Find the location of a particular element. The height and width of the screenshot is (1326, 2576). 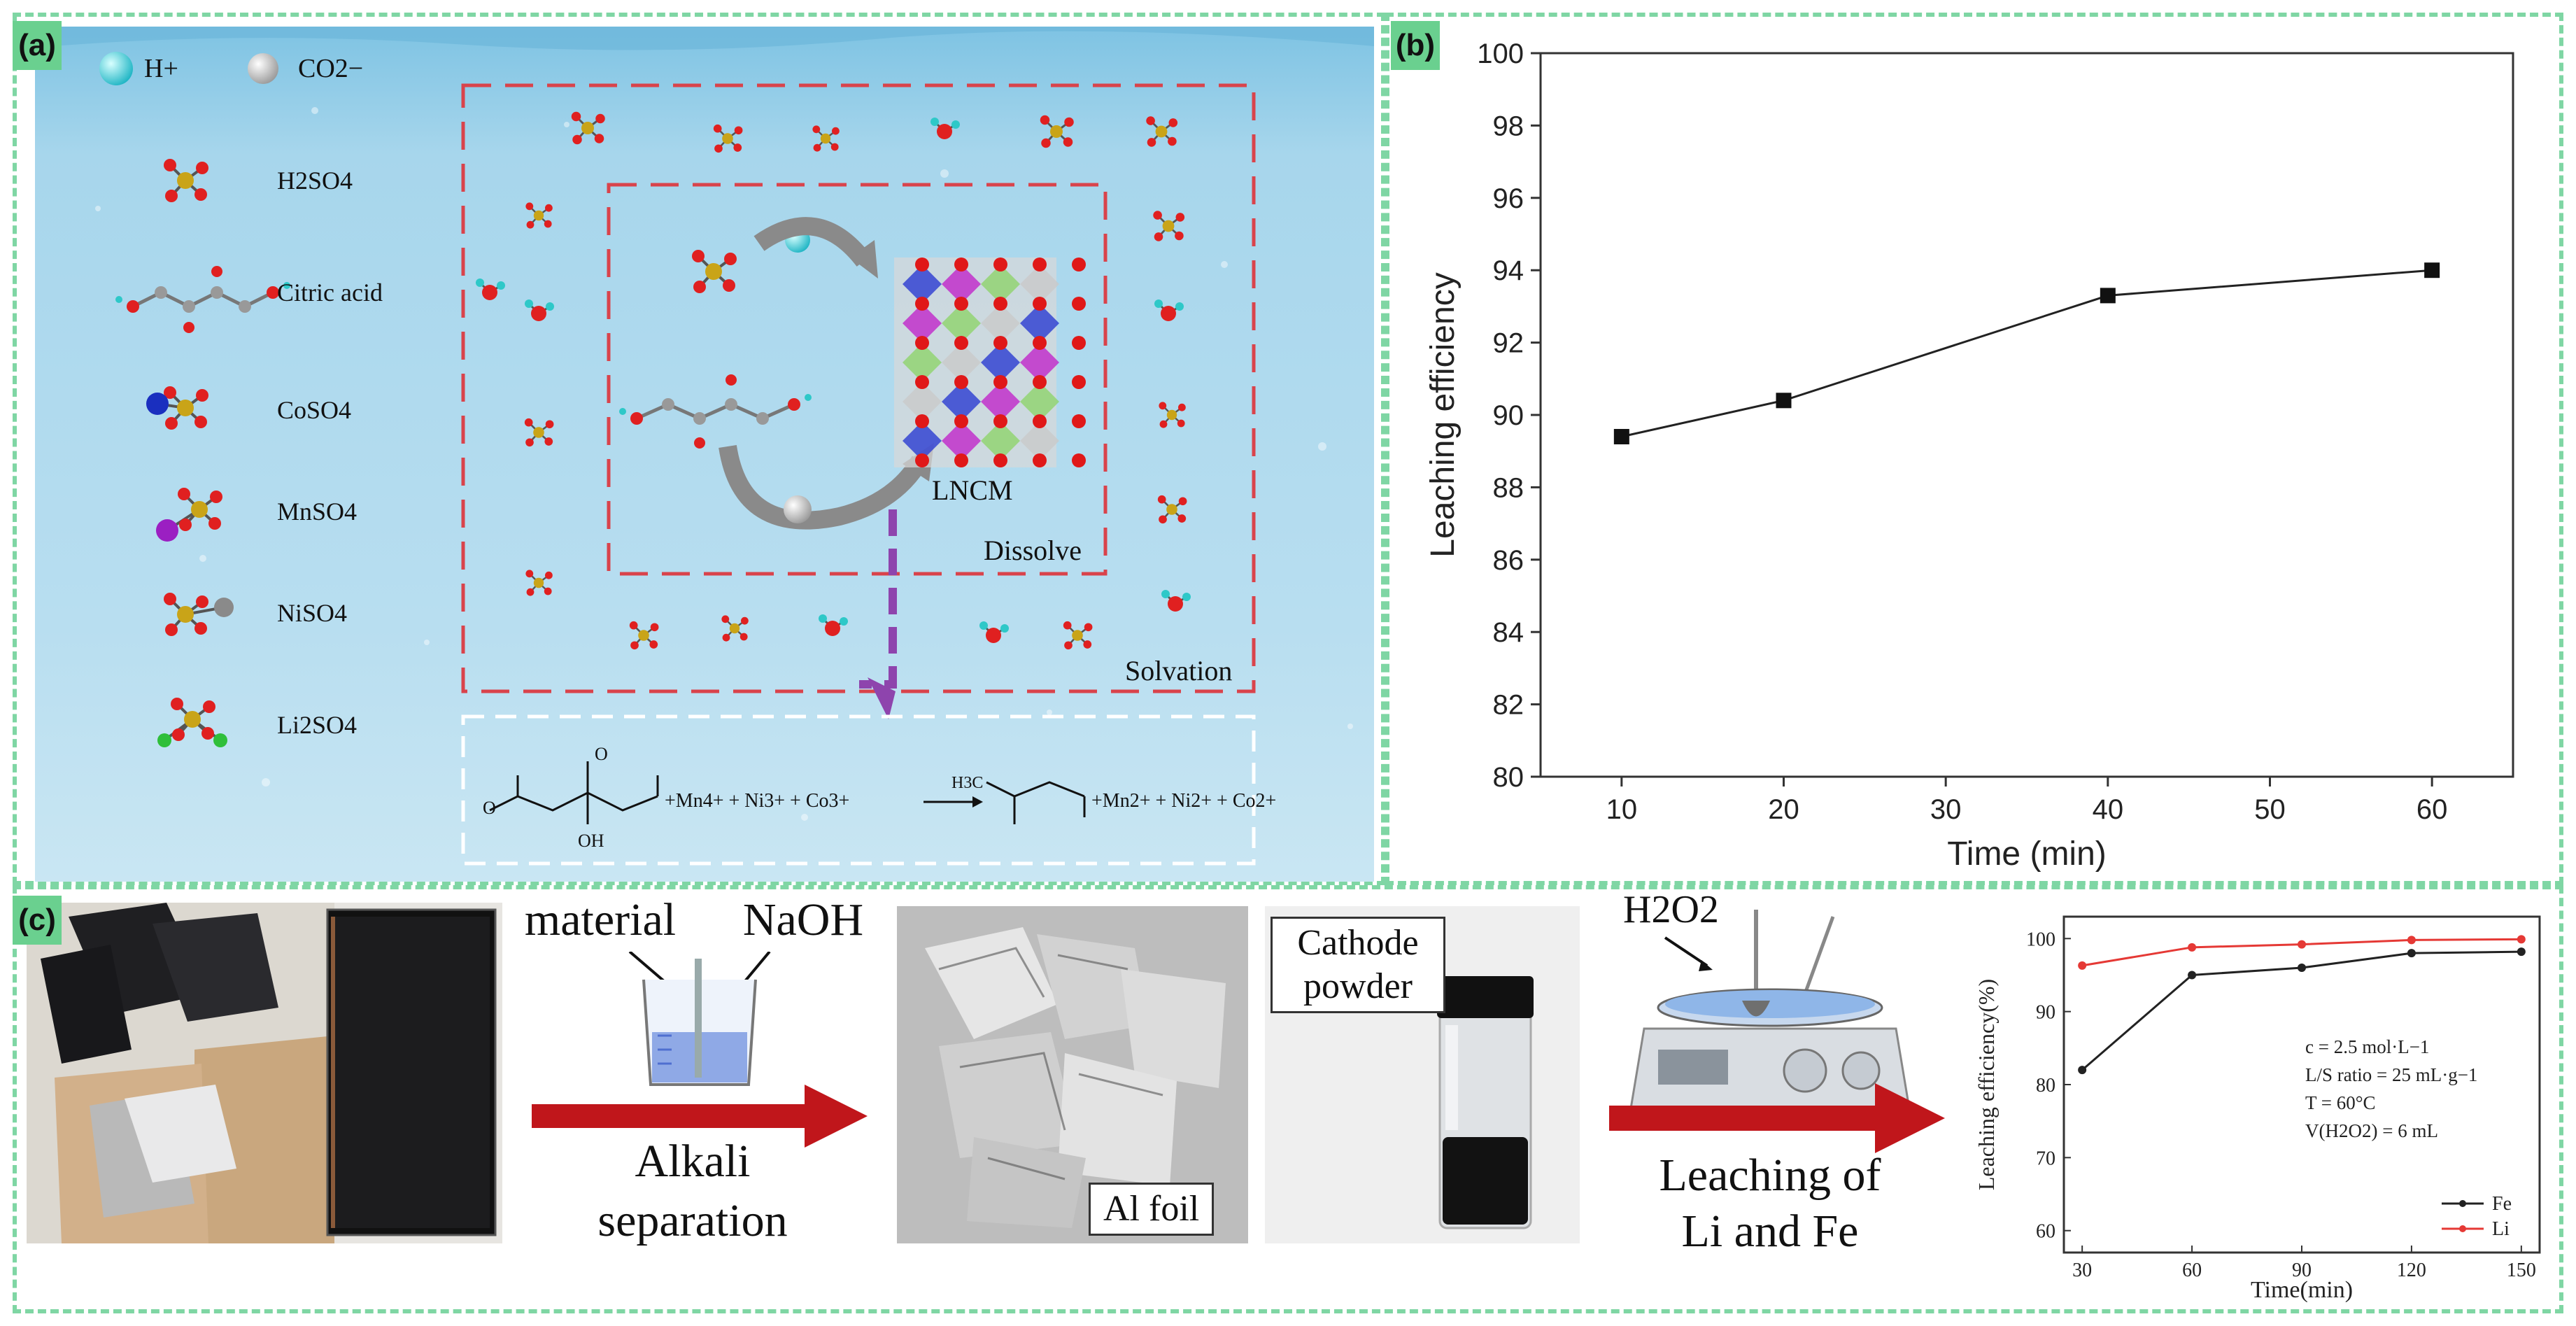

panel-b-tag: (b) is located at coordinates (1415, 45).